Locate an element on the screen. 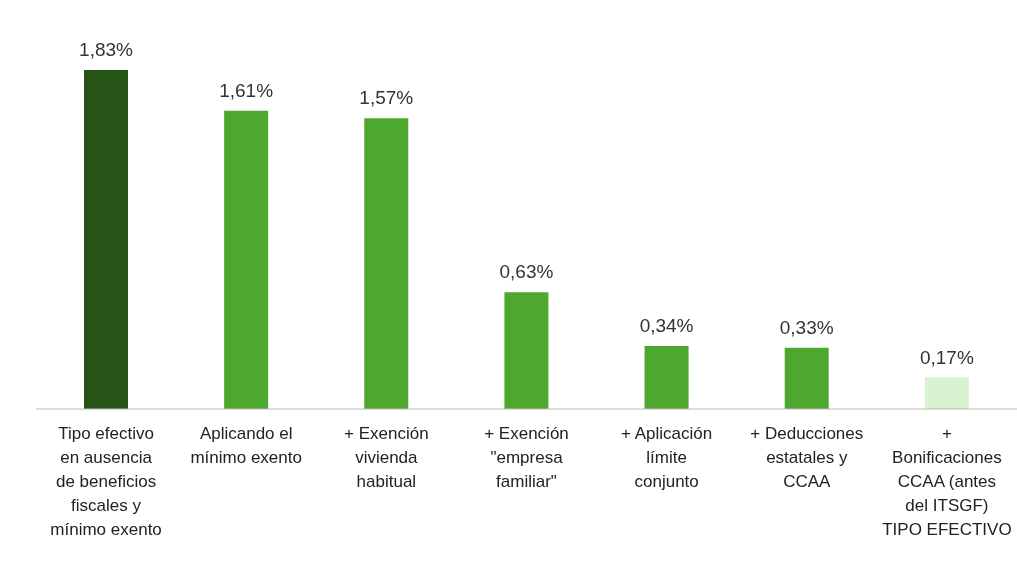  x-tick-label: + Exención "empresa familiar" is located at coordinates (526, 457).